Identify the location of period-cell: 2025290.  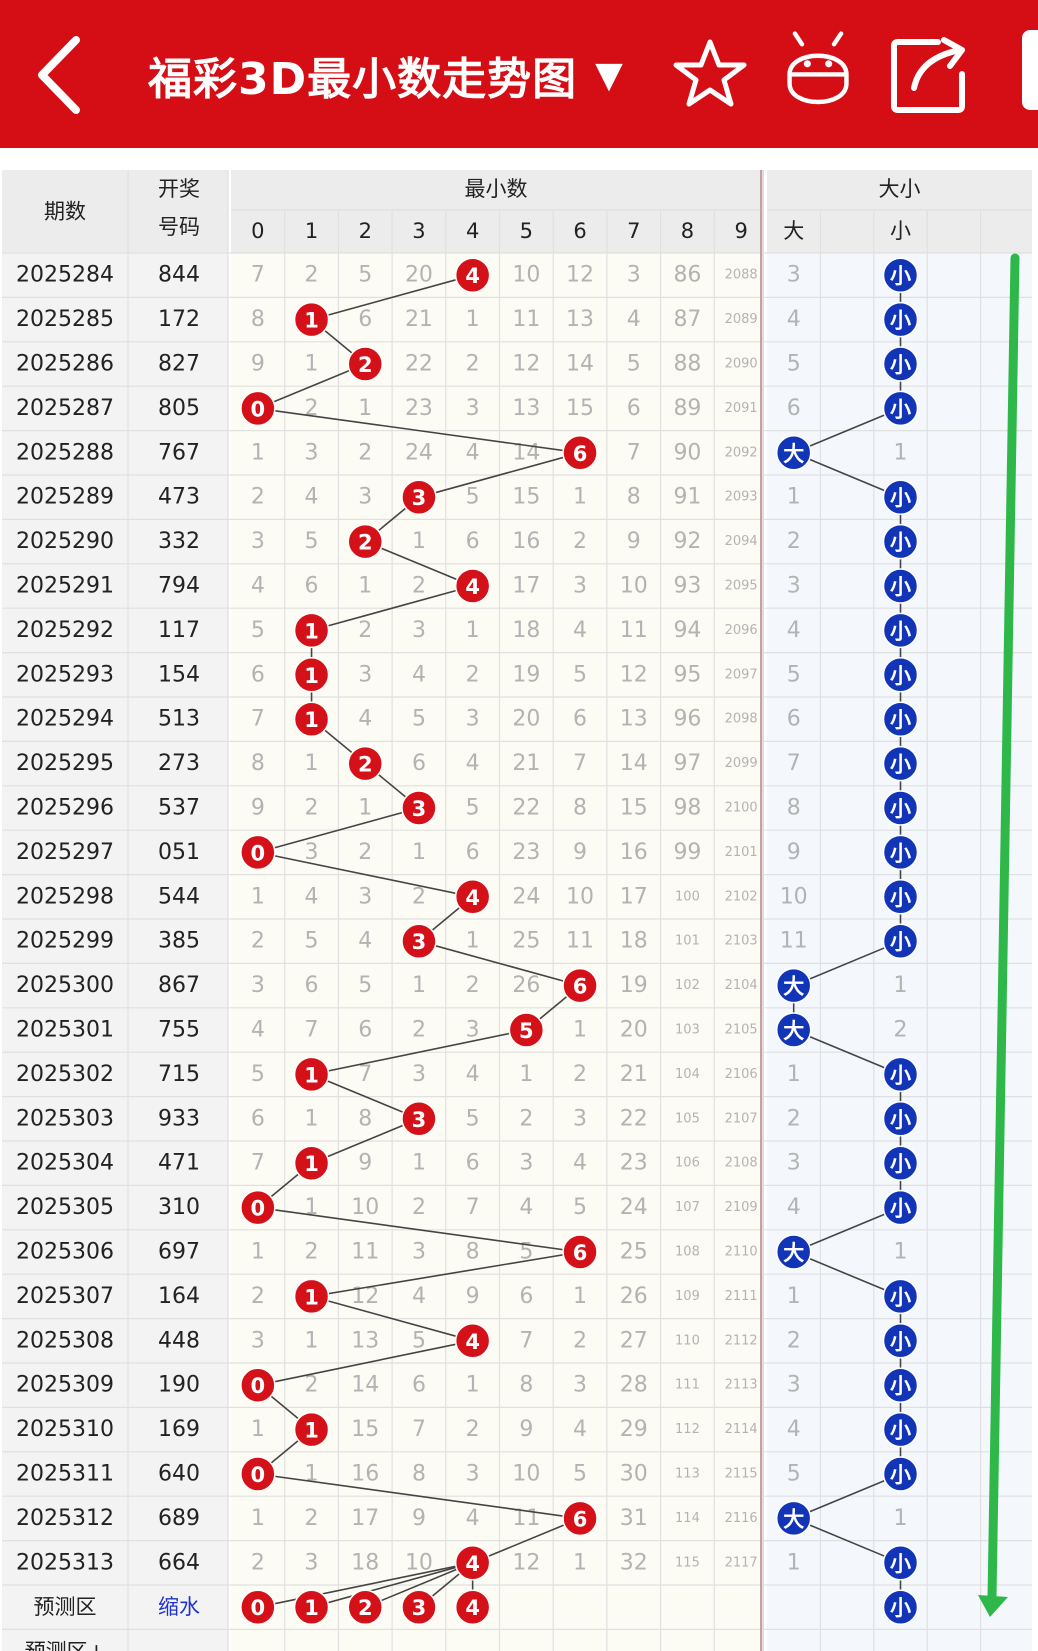
(65, 541).